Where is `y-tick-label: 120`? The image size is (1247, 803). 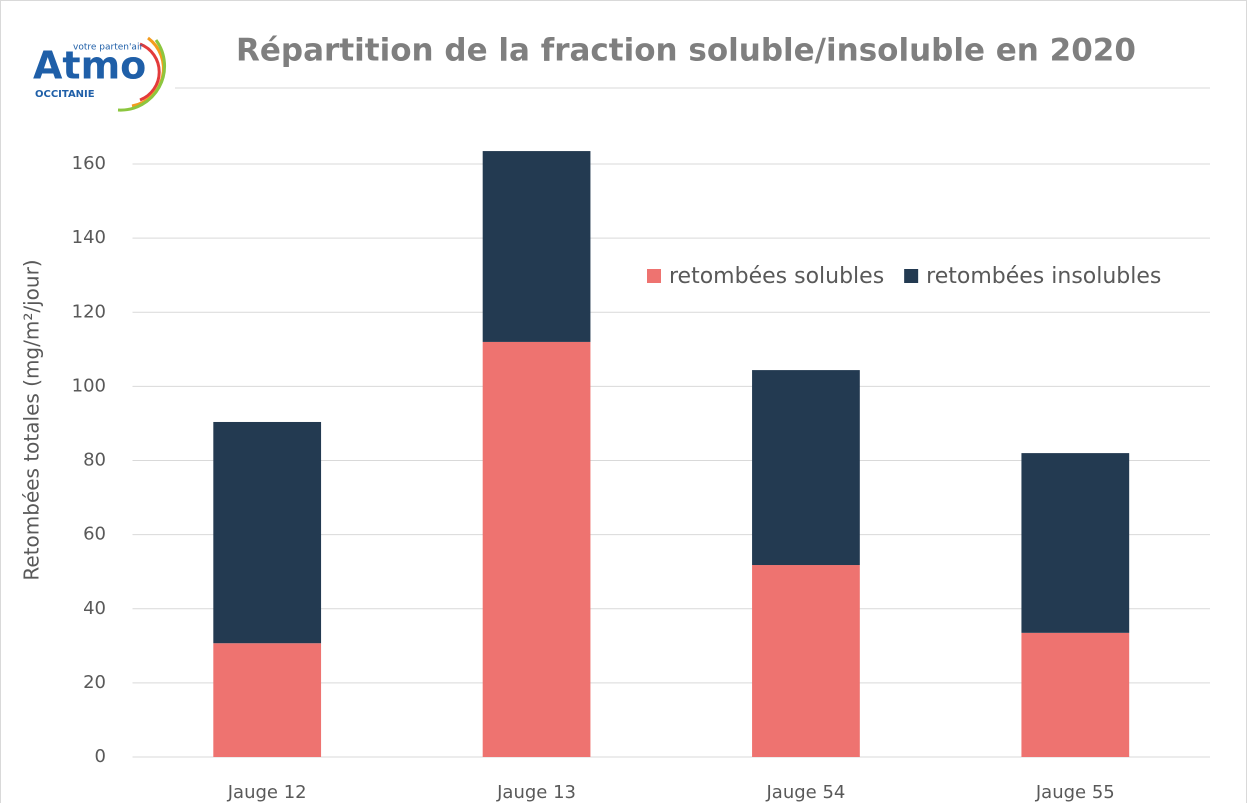 y-tick-label: 120 is located at coordinates (89, 311).